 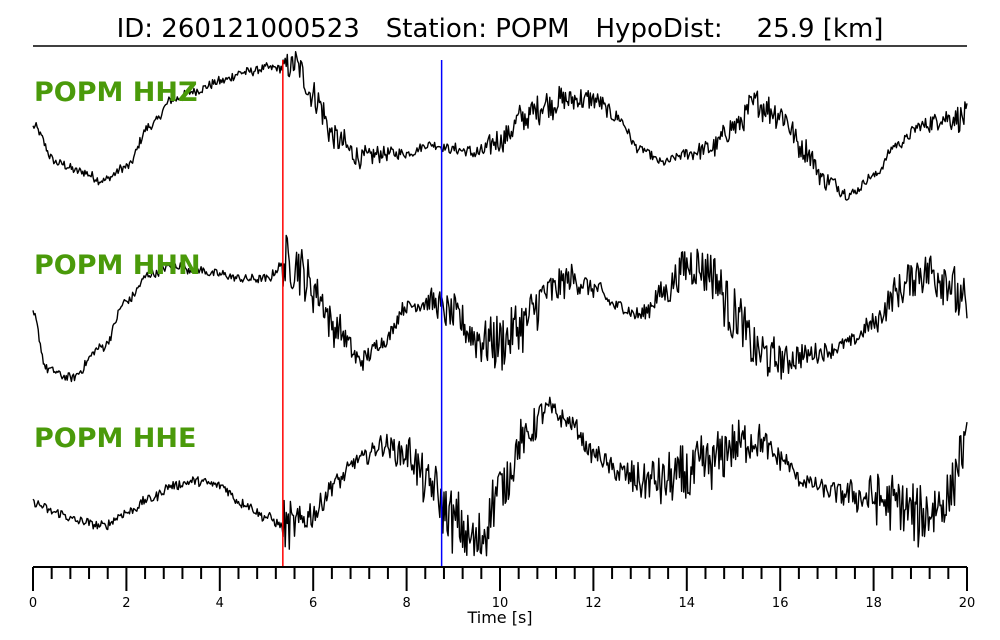 What do you see at coordinates (687, 603) in the screenshot?
I see `tick-label: 14` at bounding box center [687, 603].